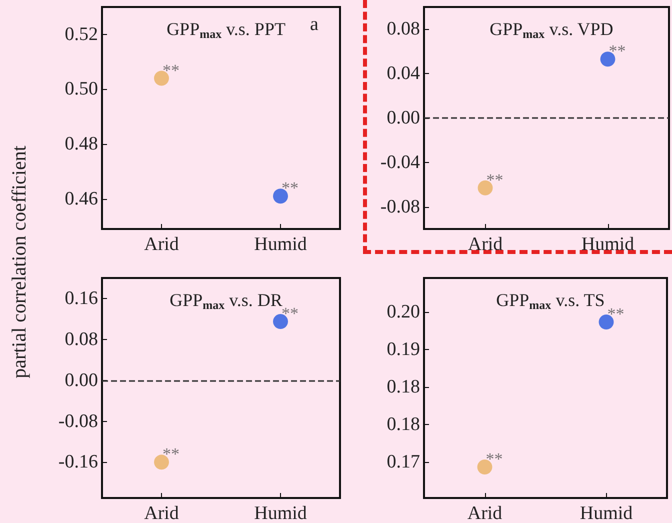  What do you see at coordinates (81, 298) in the screenshot?
I see `y-tick-label: 0.16` at bounding box center [81, 298].